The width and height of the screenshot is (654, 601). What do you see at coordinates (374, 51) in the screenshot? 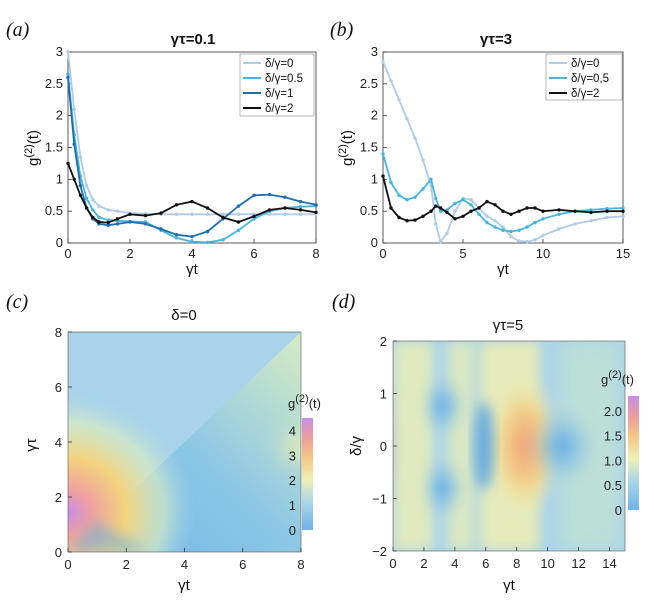
I see `y-tick-label: 3` at bounding box center [374, 51].